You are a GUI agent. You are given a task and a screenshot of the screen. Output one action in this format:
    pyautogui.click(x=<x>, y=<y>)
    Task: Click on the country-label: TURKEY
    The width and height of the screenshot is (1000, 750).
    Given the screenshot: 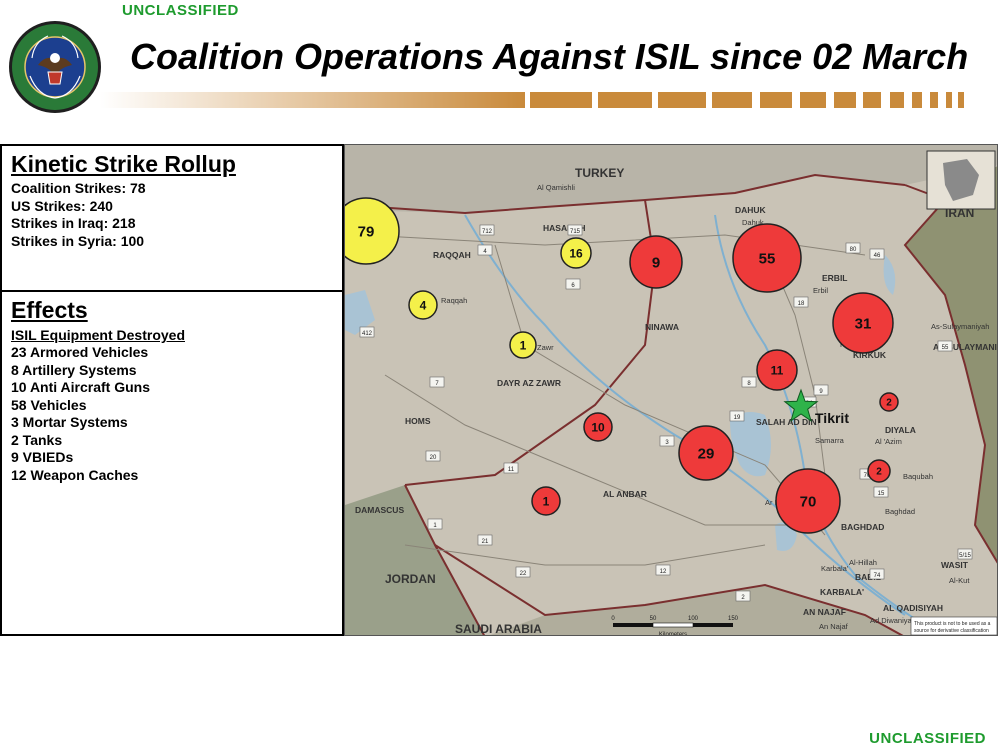 What is the action you would take?
    pyautogui.click(x=599, y=173)
    